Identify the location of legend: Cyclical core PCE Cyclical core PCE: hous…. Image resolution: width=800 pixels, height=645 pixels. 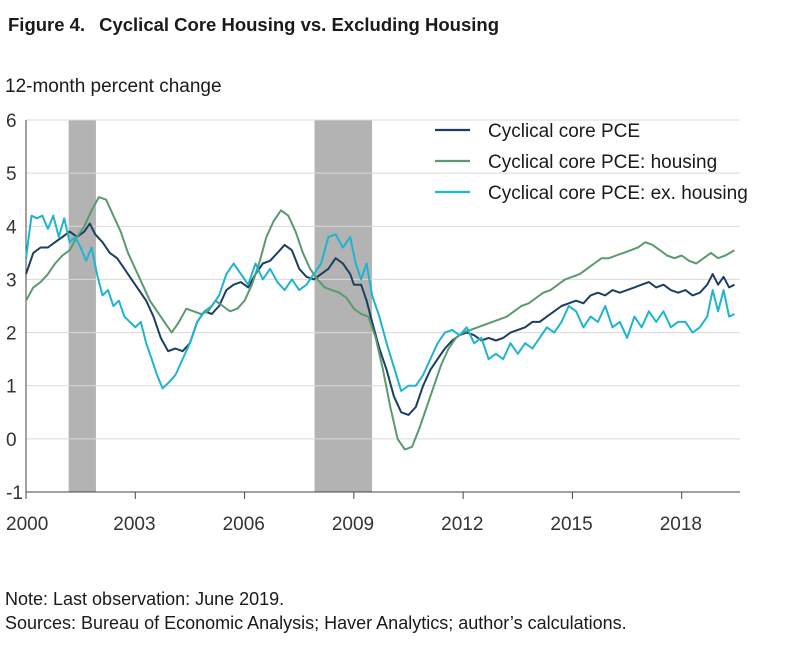
(591, 162).